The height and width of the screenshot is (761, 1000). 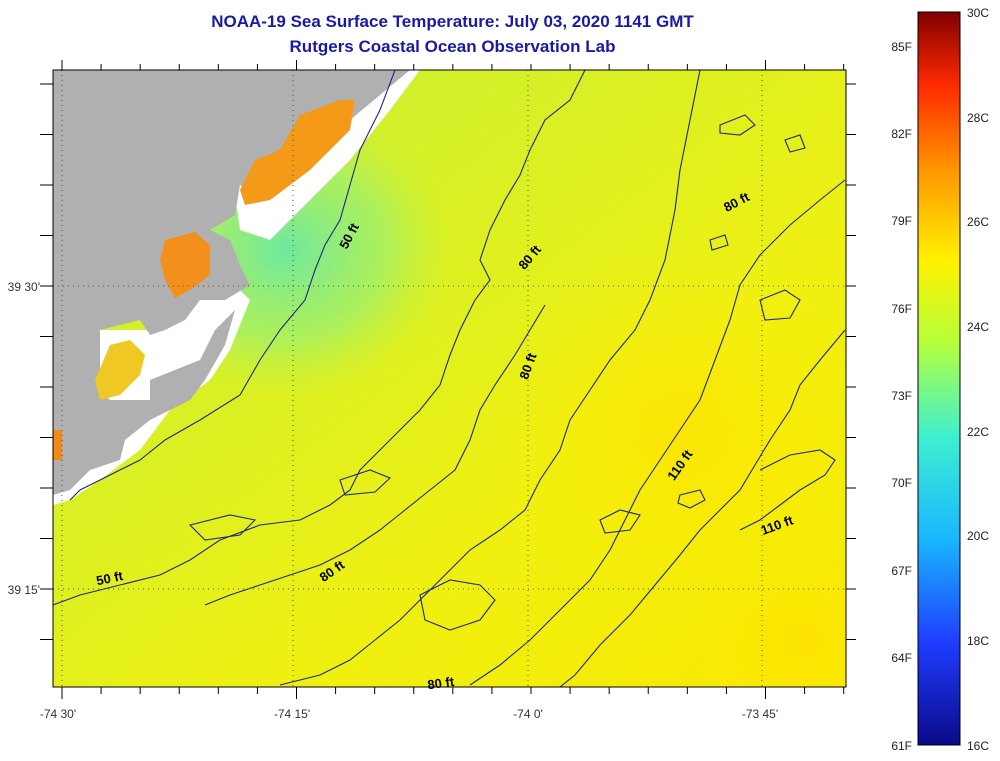 What do you see at coordinates (978, 746) in the screenshot?
I see `colorbar-label-16c: 16C` at bounding box center [978, 746].